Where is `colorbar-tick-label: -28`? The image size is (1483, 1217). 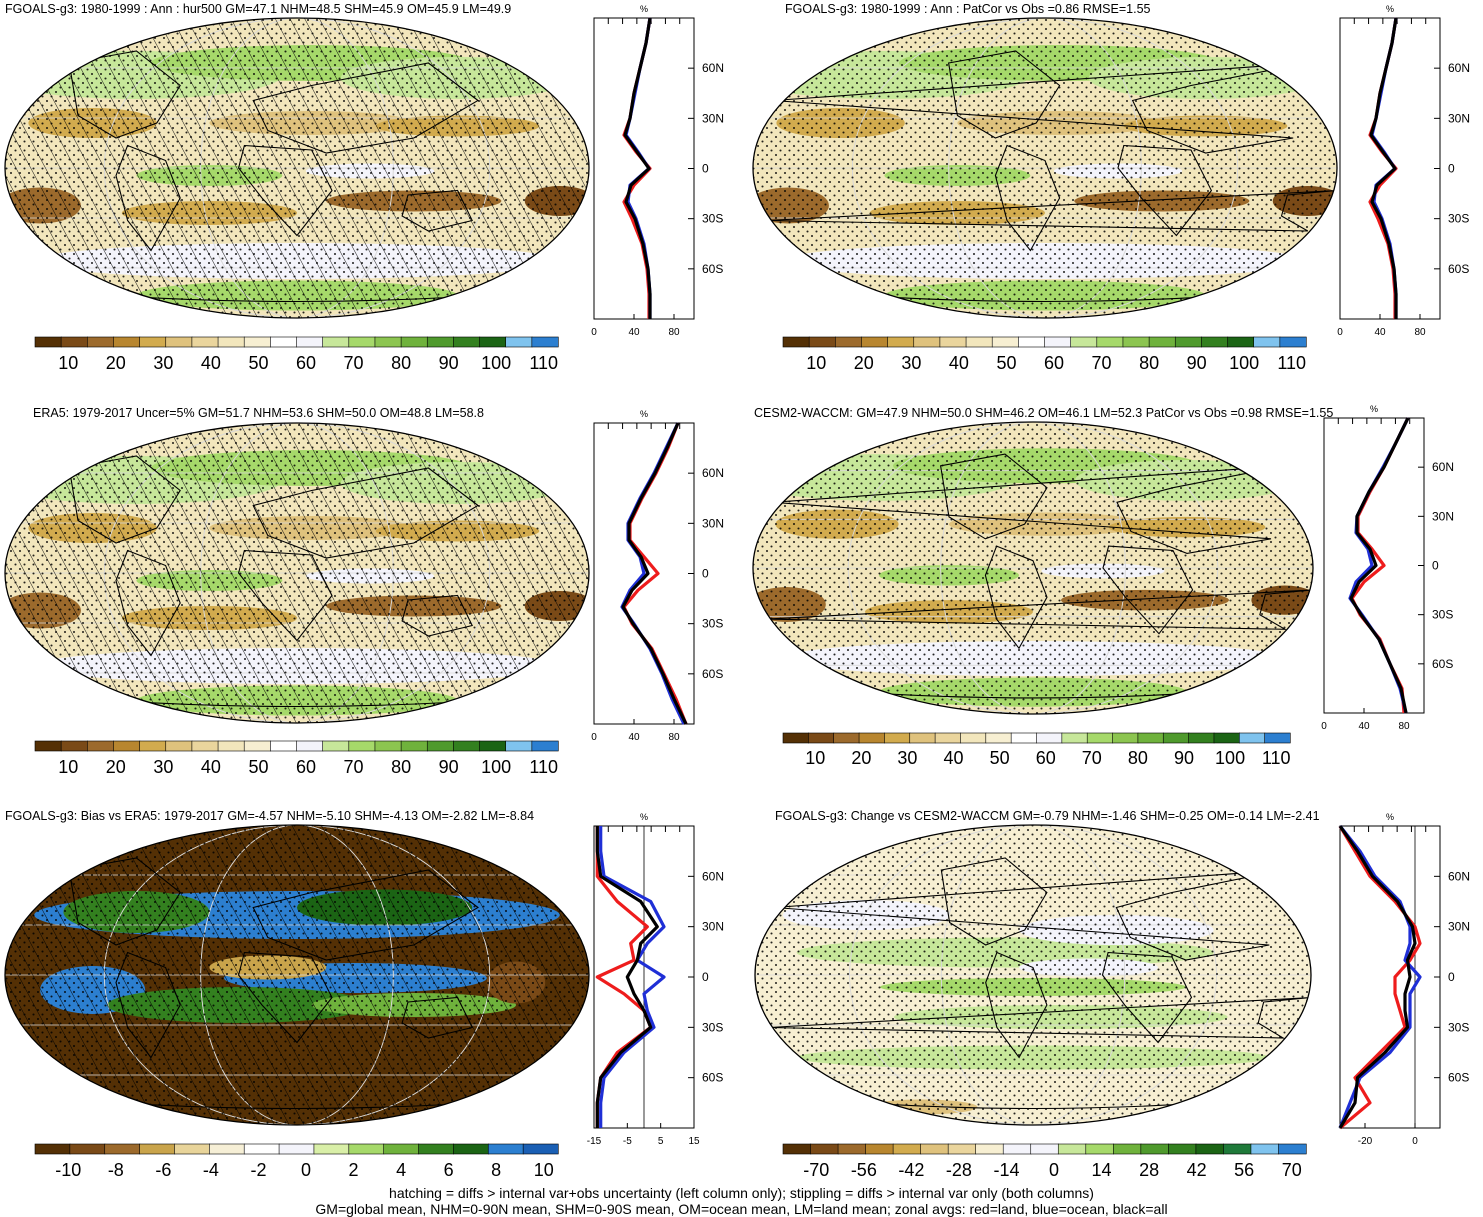
colorbar-tick-label: -28 is located at coordinates (959, 1170).